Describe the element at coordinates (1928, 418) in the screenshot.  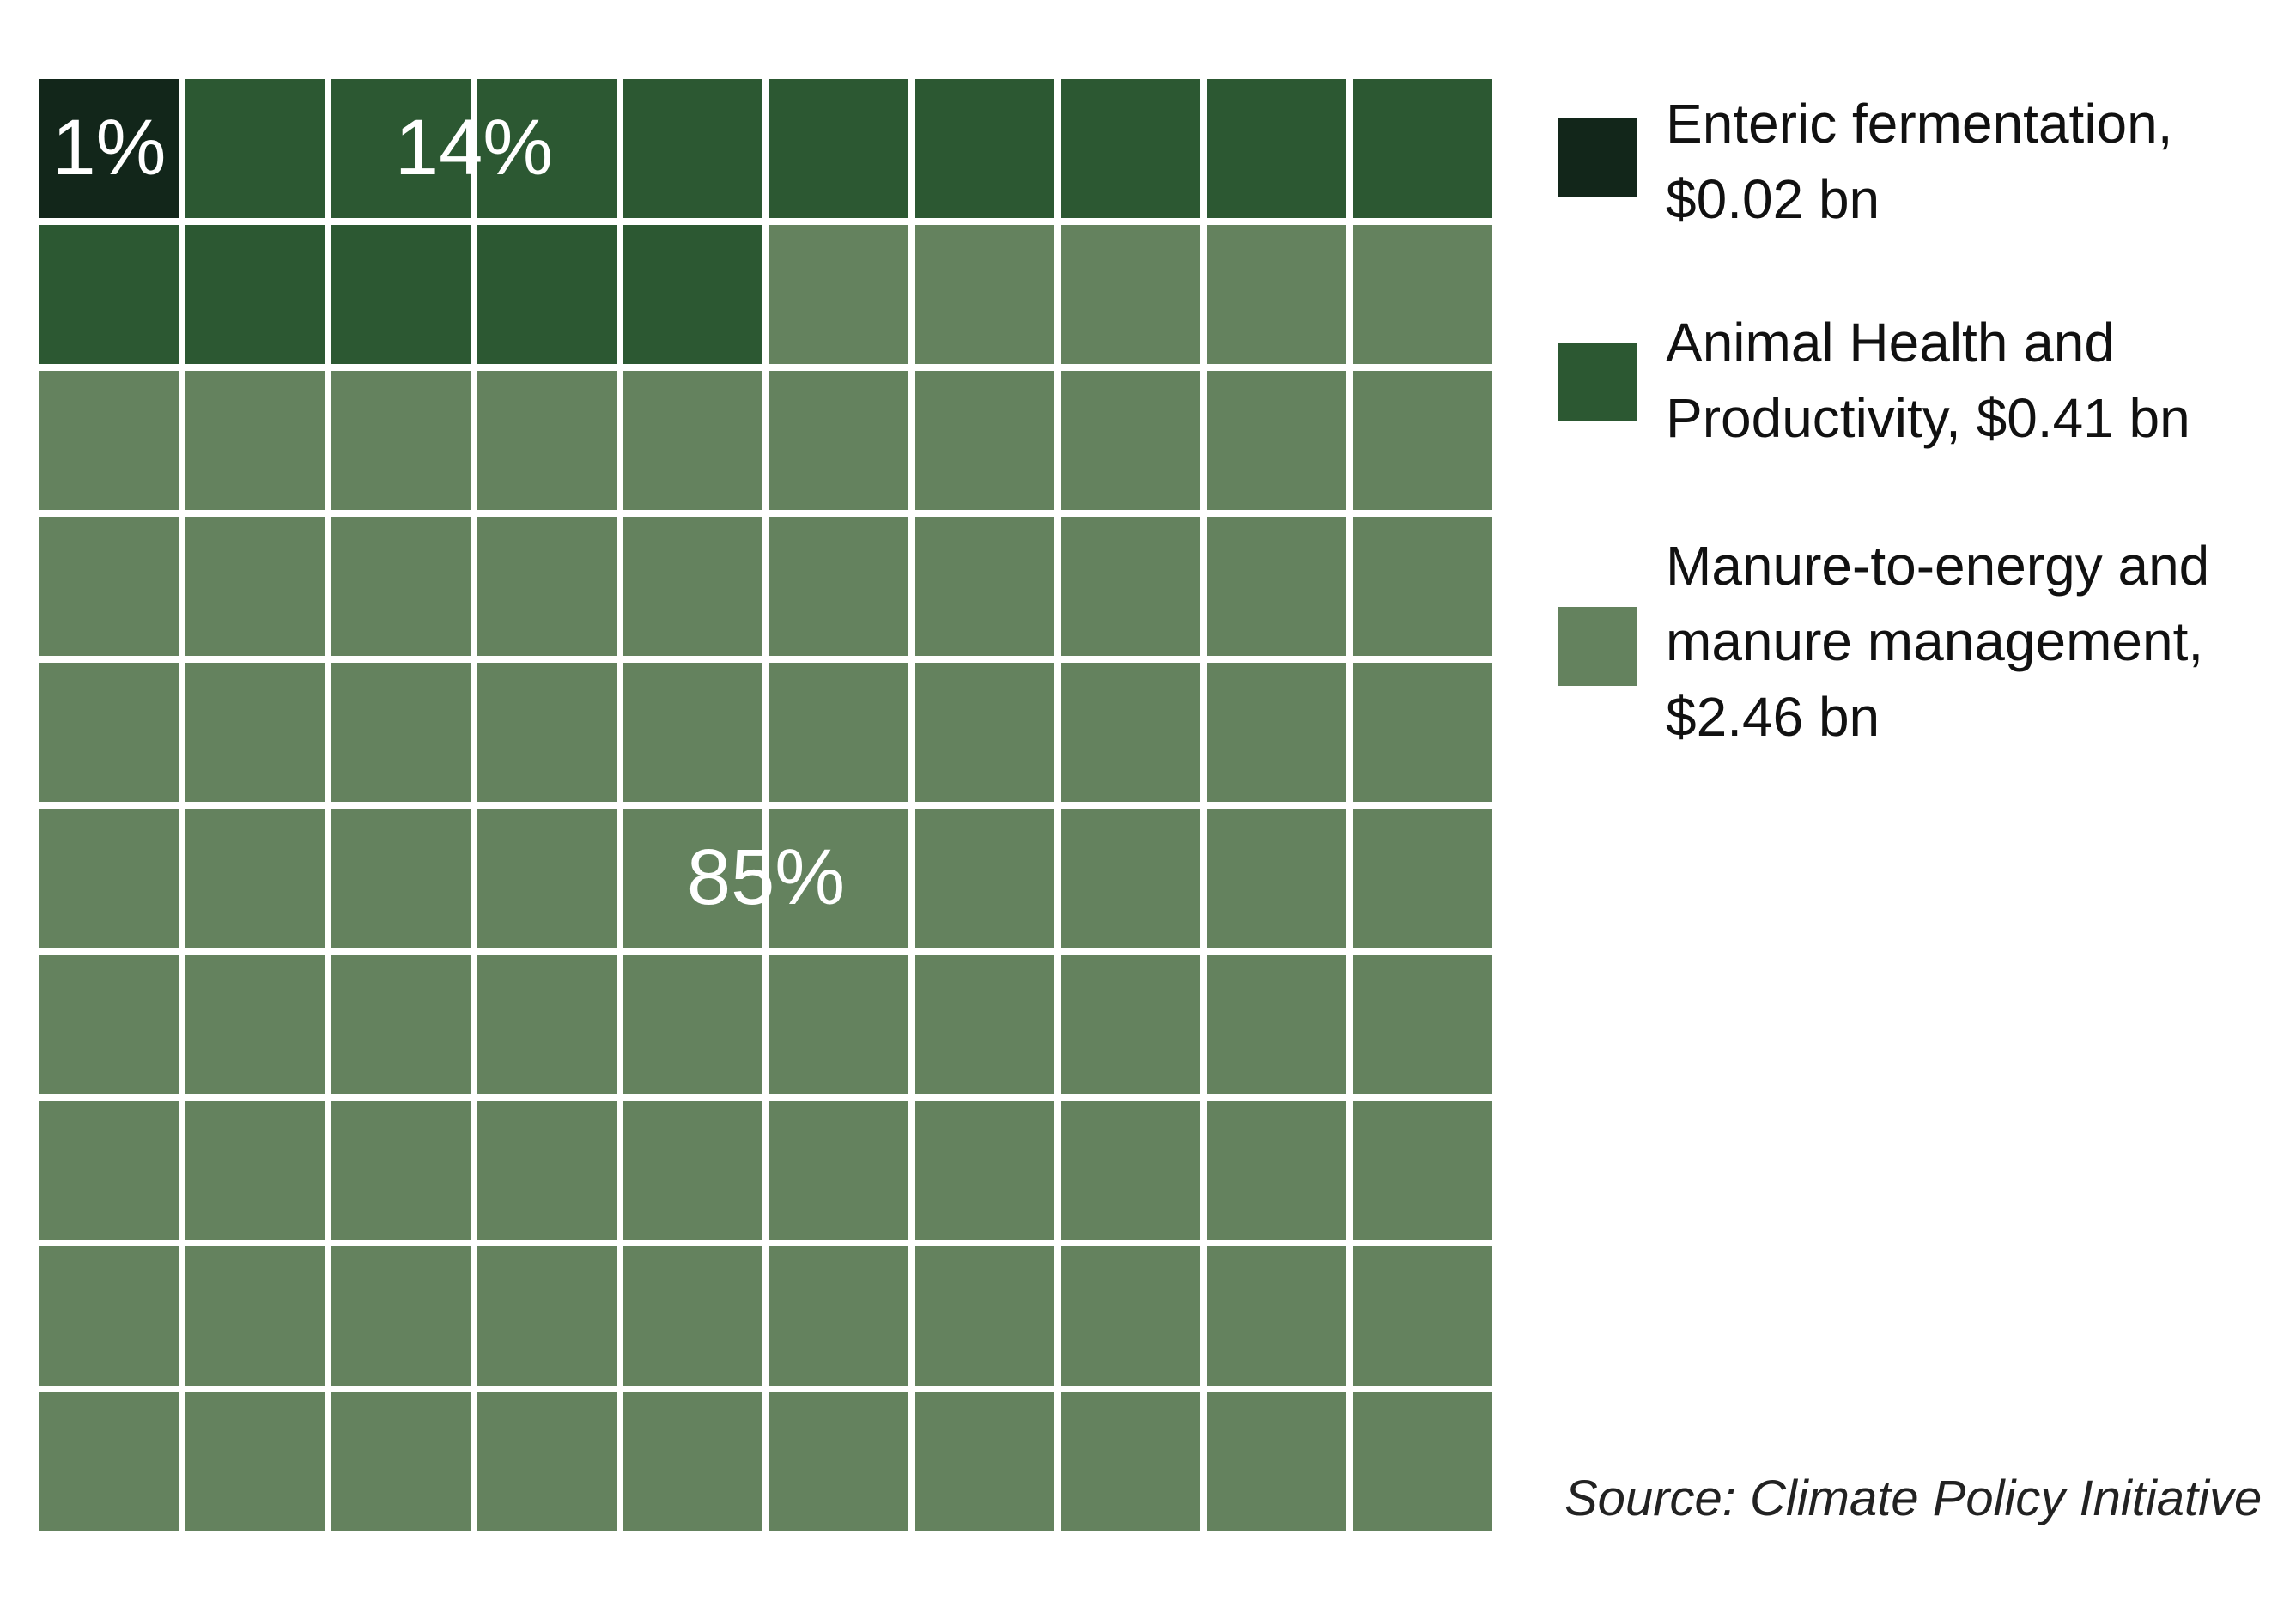
I see `legend-label-line: Productivity, $0.41 bn` at that location.